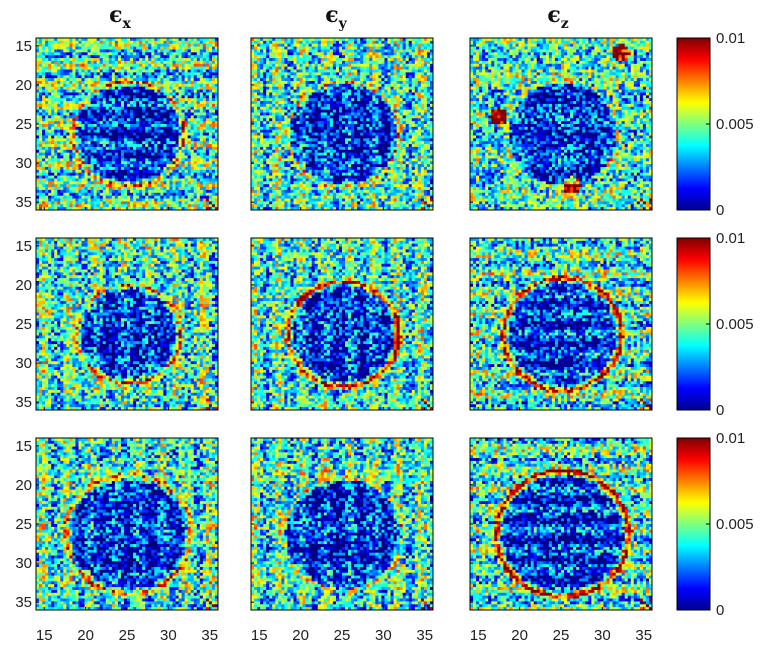  Describe the element at coordinates (342, 524) in the screenshot. I see `heatmap-panel-r3-c2` at that location.